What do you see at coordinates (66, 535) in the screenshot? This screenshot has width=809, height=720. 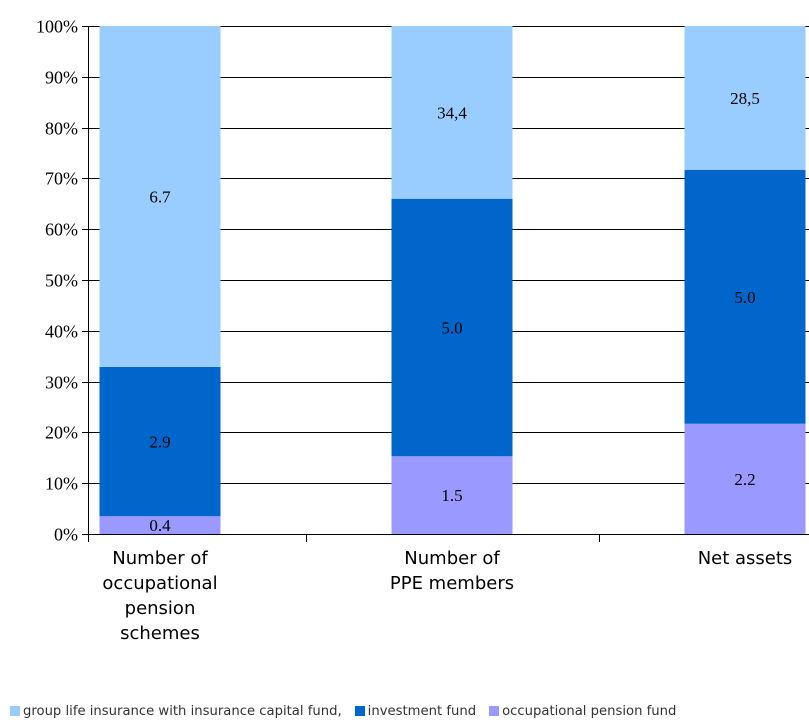 I see `y-tick-label: 0%` at bounding box center [66, 535].